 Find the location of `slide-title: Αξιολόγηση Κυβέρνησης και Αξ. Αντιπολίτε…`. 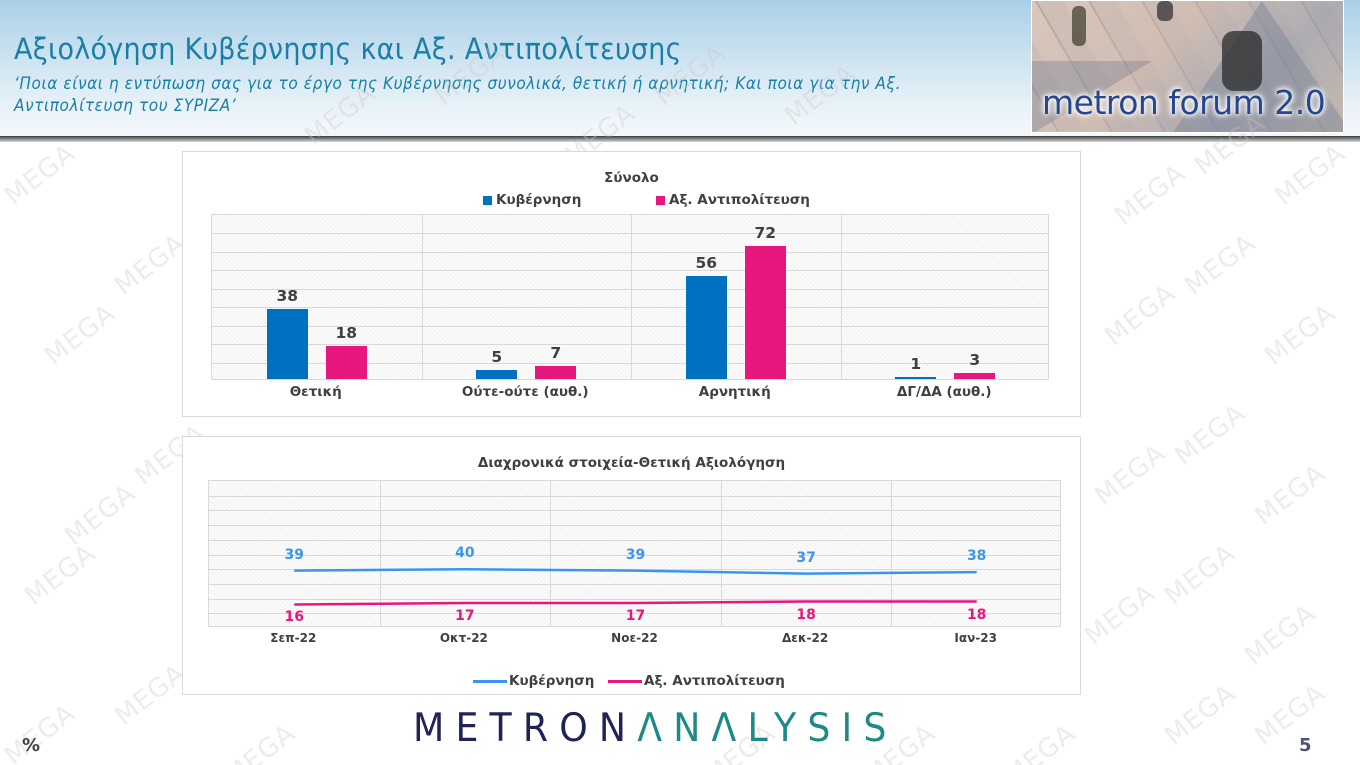

slide-title: Αξιολόγηση Κυβέρνησης και Αξ. Αντιπολίτε… is located at coordinates (348, 49).